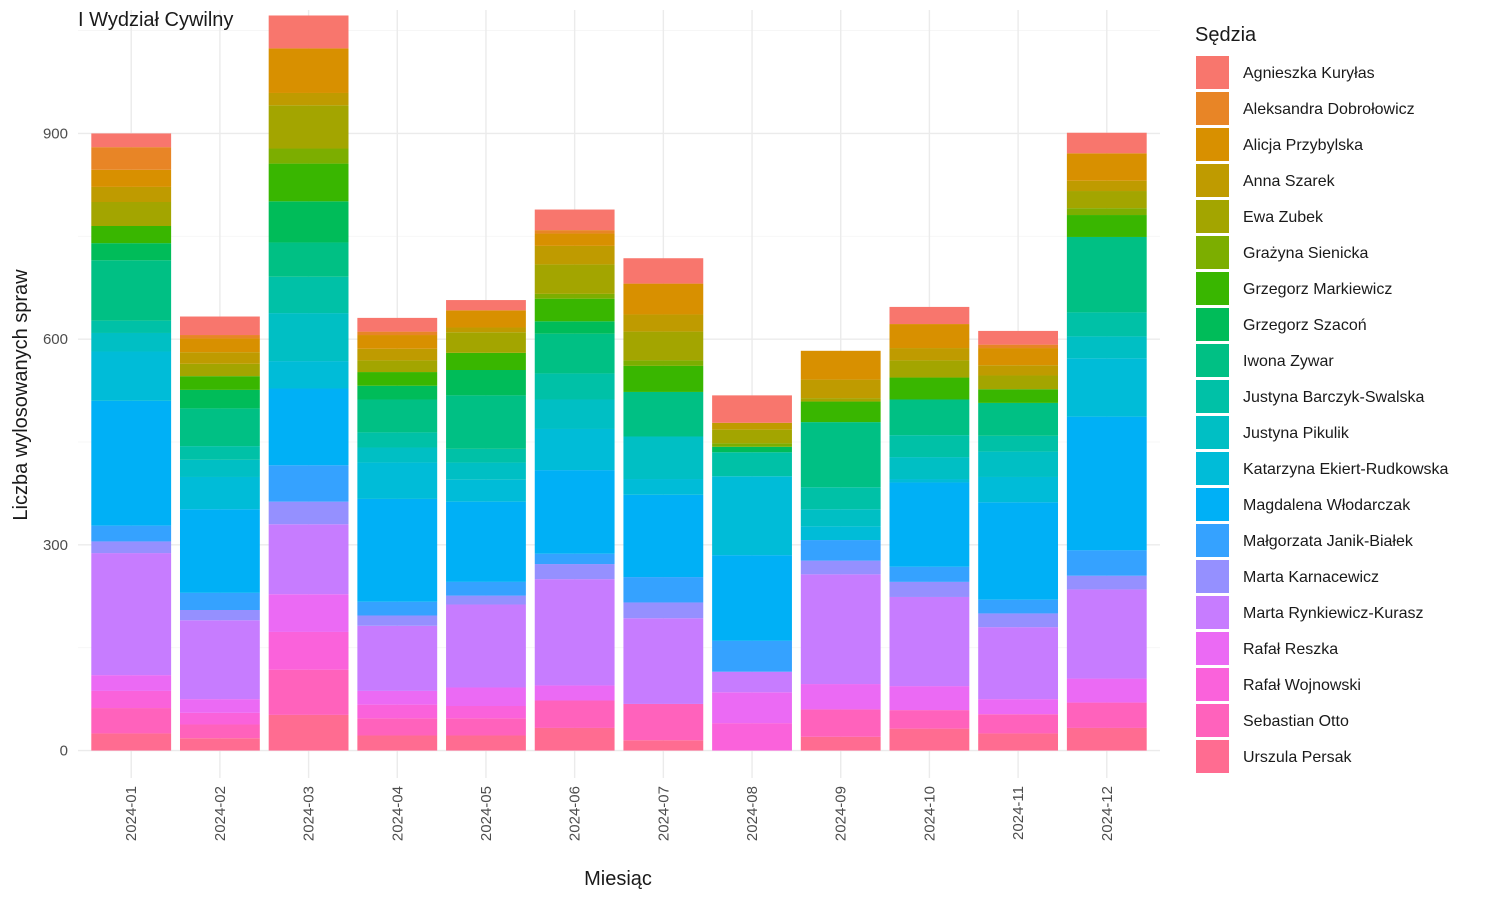 Image resolution: width=1500 pixels, height=905 pixels. Describe the element at coordinates (1297, 757) in the screenshot. I see `legend-label: Urszula Persak` at that location.